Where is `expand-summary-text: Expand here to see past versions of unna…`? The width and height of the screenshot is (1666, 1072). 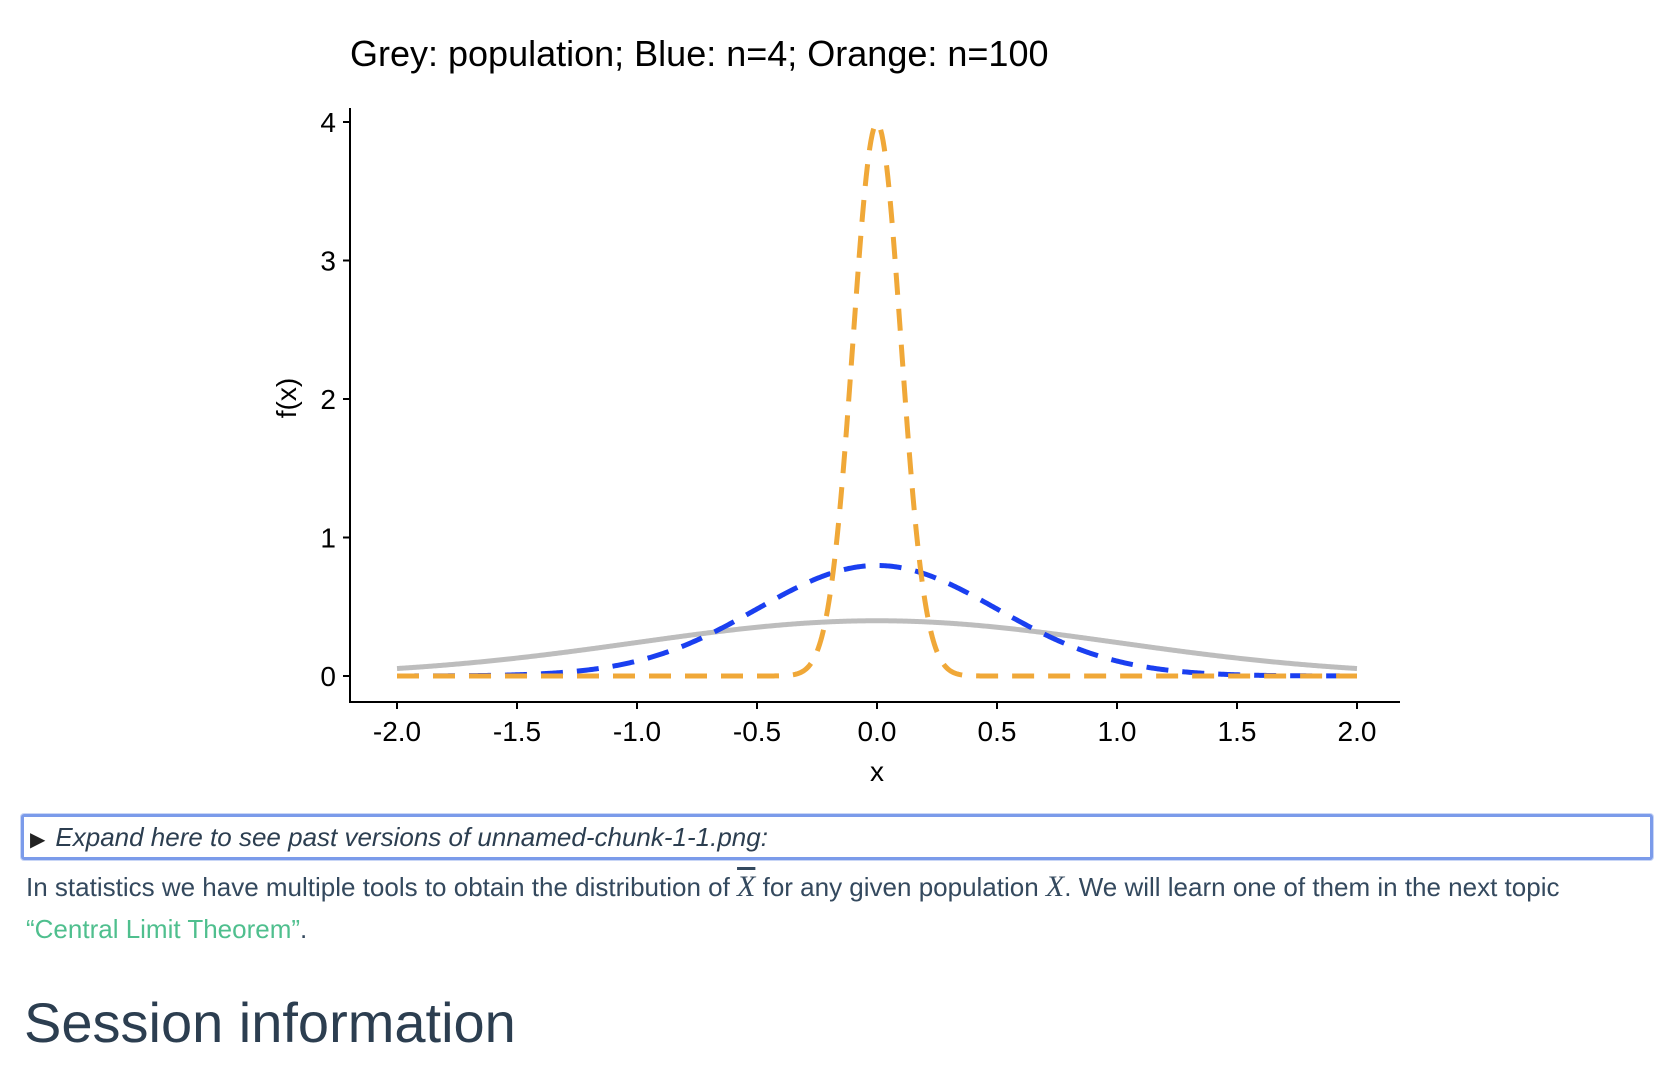
expand-summary-text: Expand here to see past versions of unna… is located at coordinates (411, 837).